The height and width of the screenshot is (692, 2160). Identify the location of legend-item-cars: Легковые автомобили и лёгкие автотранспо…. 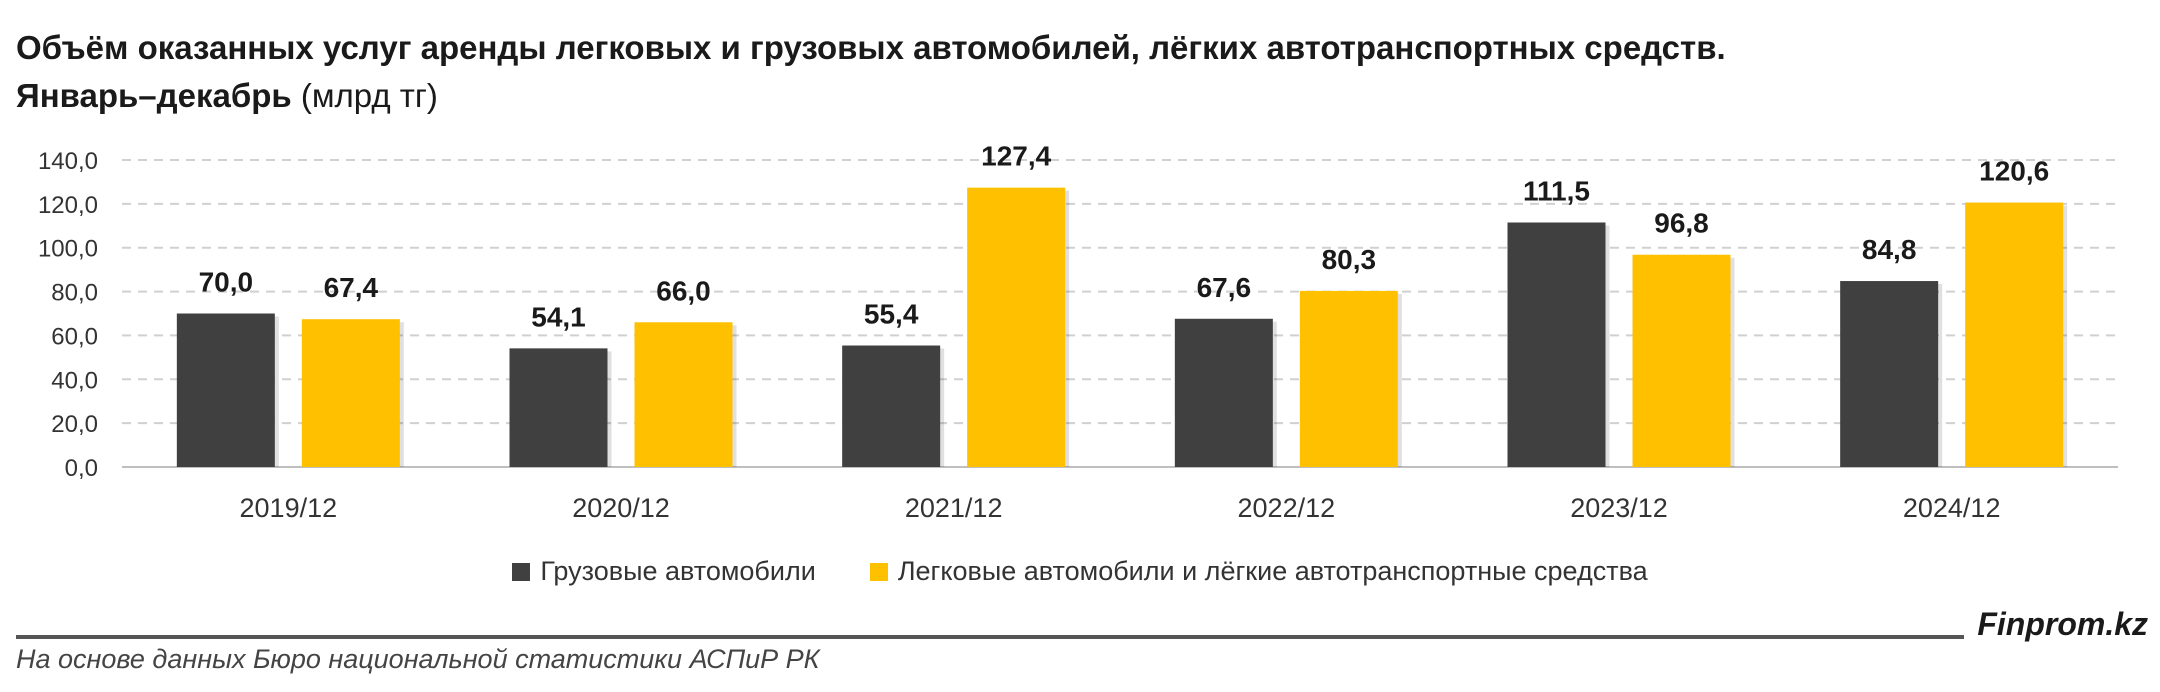
(1258, 571).